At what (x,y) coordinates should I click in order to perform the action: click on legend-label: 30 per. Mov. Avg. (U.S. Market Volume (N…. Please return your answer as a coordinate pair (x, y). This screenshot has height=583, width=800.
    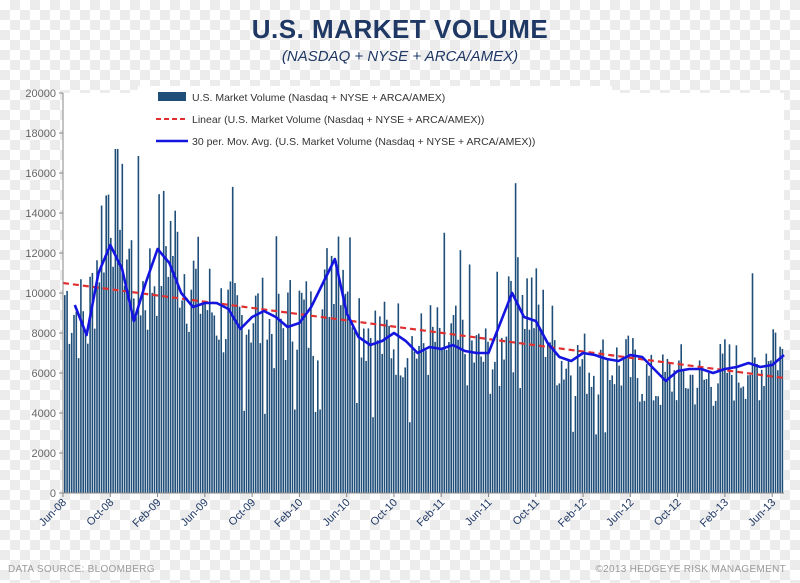
    Looking at the image, I should click on (363, 142).